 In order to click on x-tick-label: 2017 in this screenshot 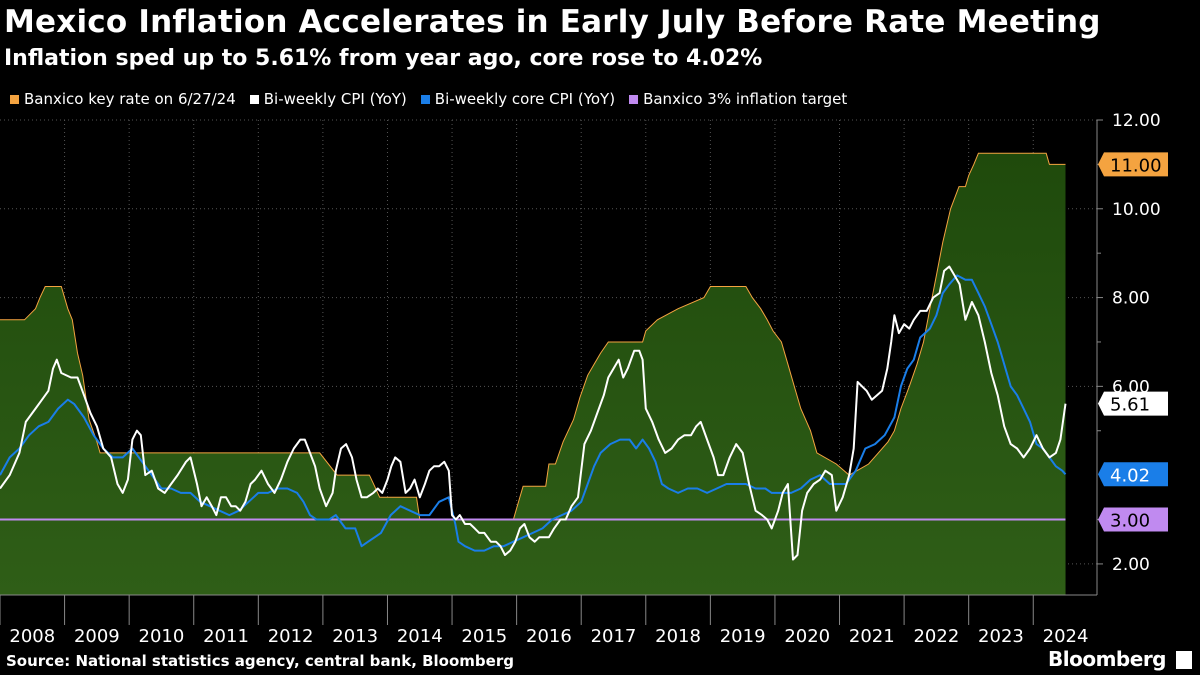, I will do `click(614, 636)`.